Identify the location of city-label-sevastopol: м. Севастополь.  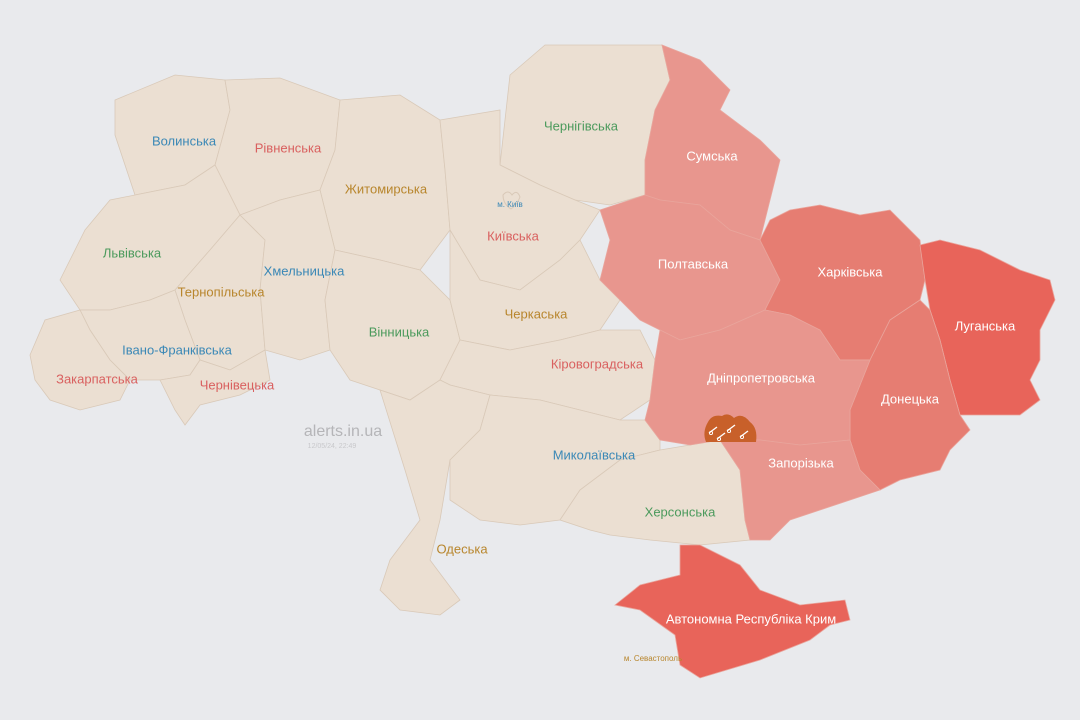
(653, 658).